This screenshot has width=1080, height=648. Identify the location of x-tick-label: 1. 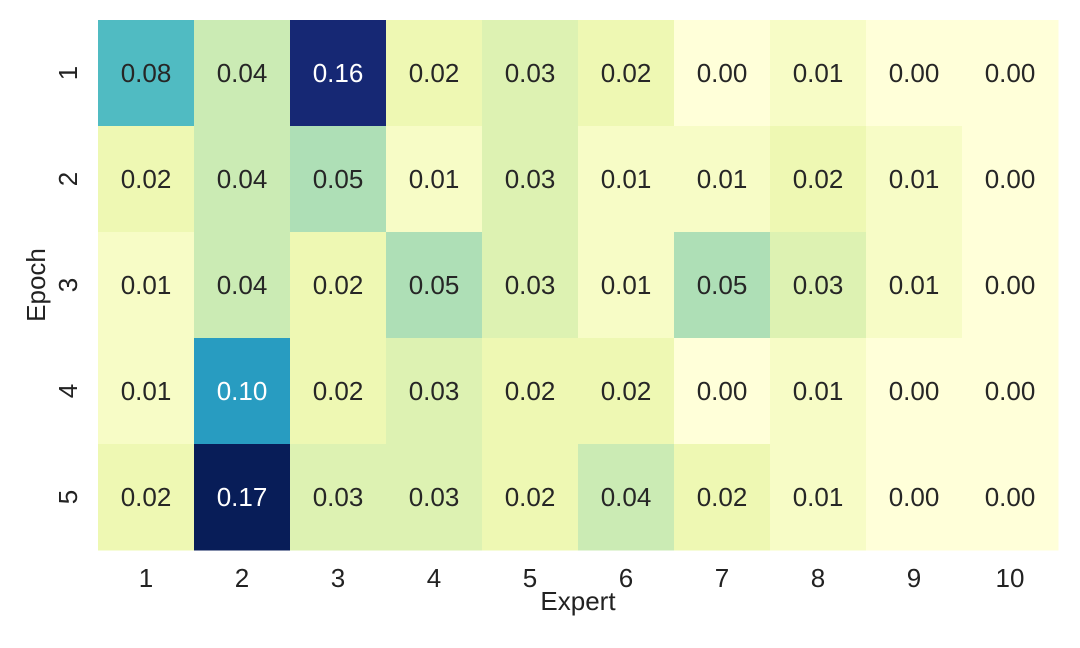
(146, 578).